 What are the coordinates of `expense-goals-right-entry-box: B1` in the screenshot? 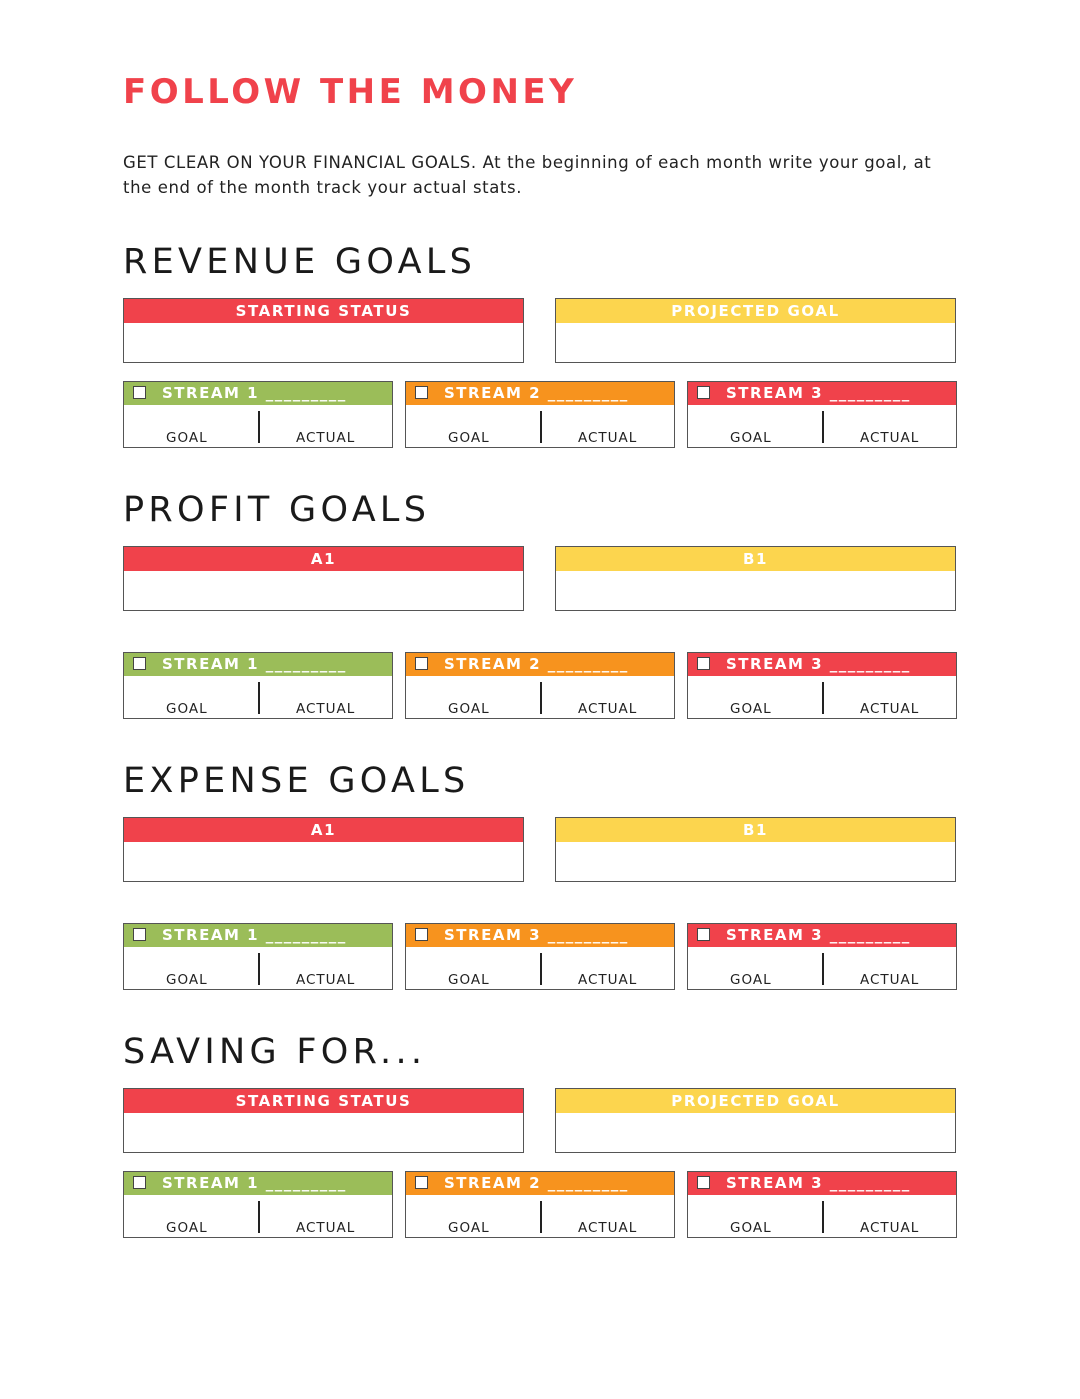 It's located at (755, 849).